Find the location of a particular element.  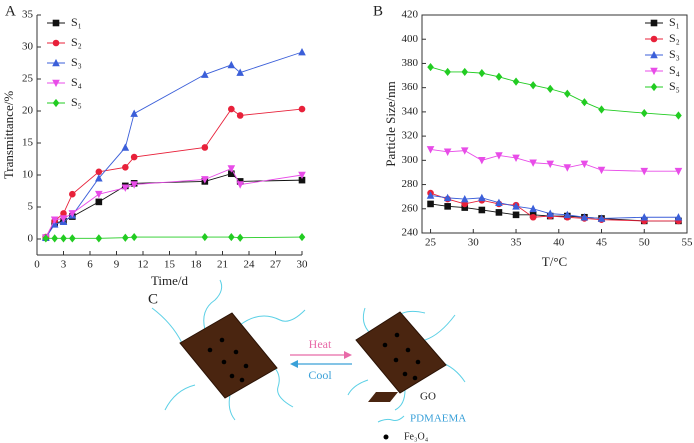

legend-label: S₂ is located at coordinates (674, 38).